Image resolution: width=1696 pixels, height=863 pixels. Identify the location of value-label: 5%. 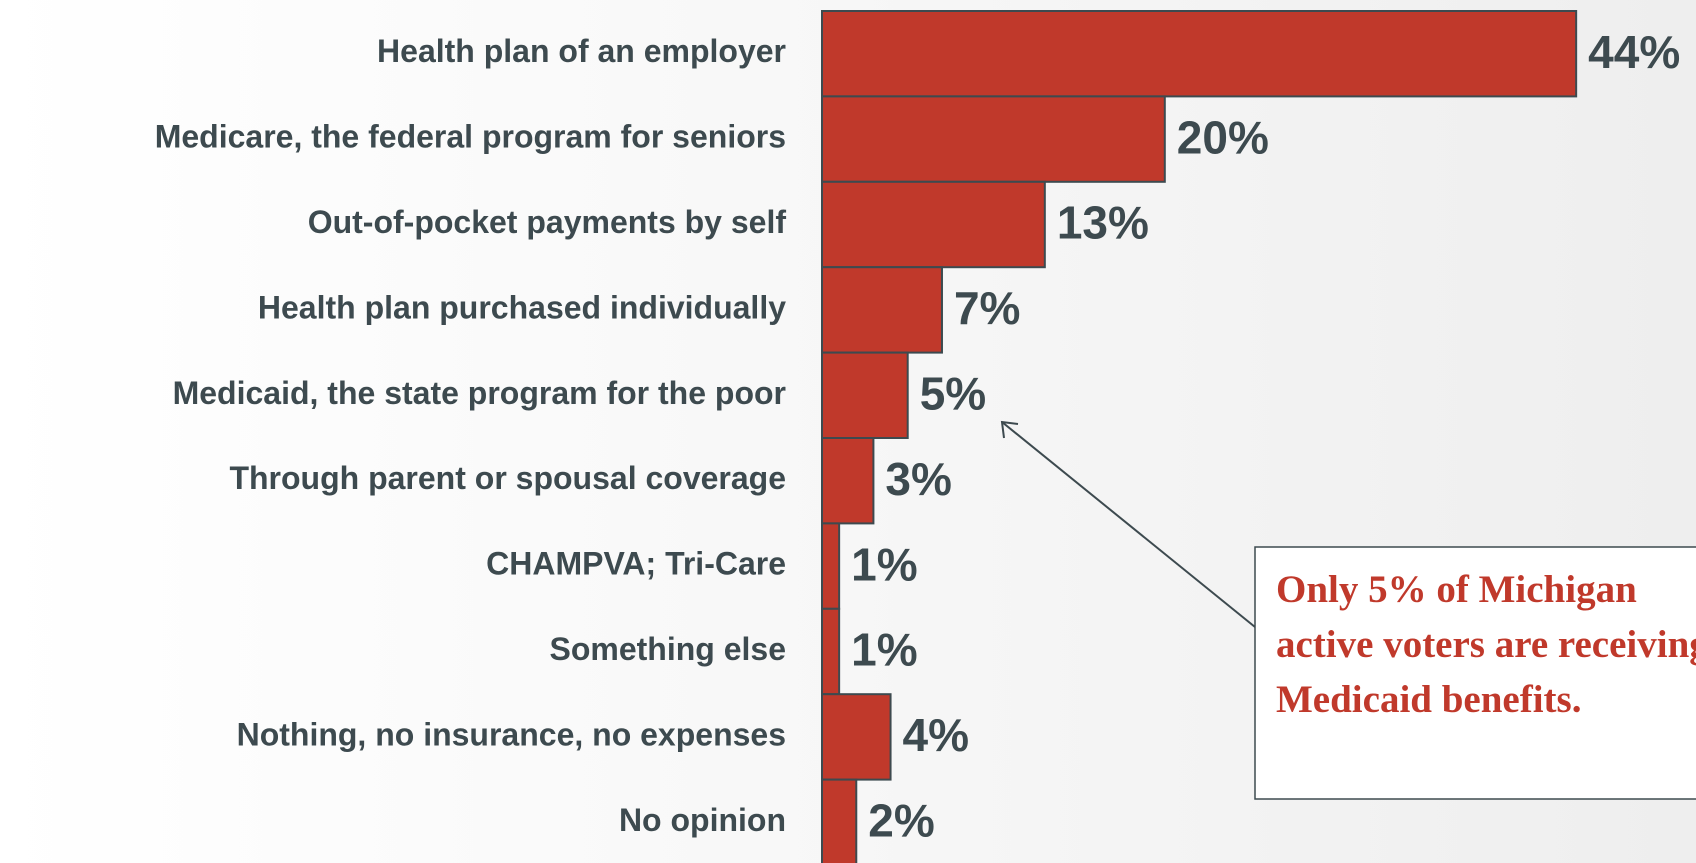
(953, 393).